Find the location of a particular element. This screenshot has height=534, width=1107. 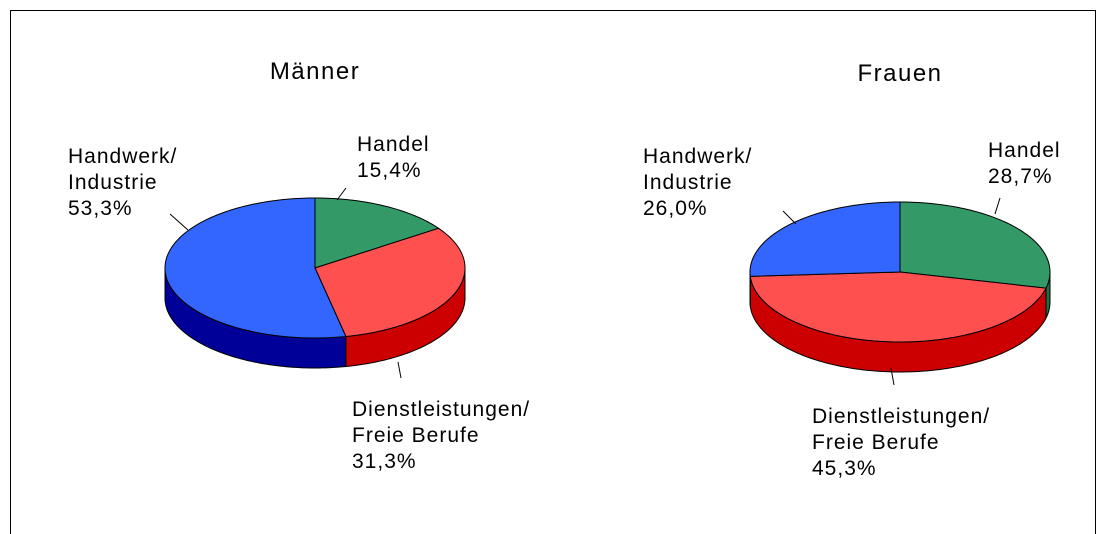

value-label: 28,7% is located at coordinates (1020, 176).